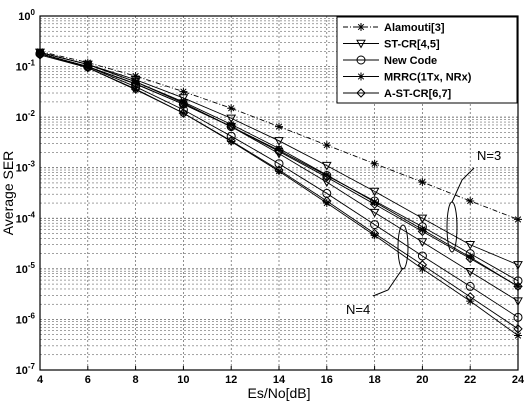  Describe the element at coordinates (418, 94) in the screenshot. I see `legend-label: A-ST-CR[6,7]` at that location.